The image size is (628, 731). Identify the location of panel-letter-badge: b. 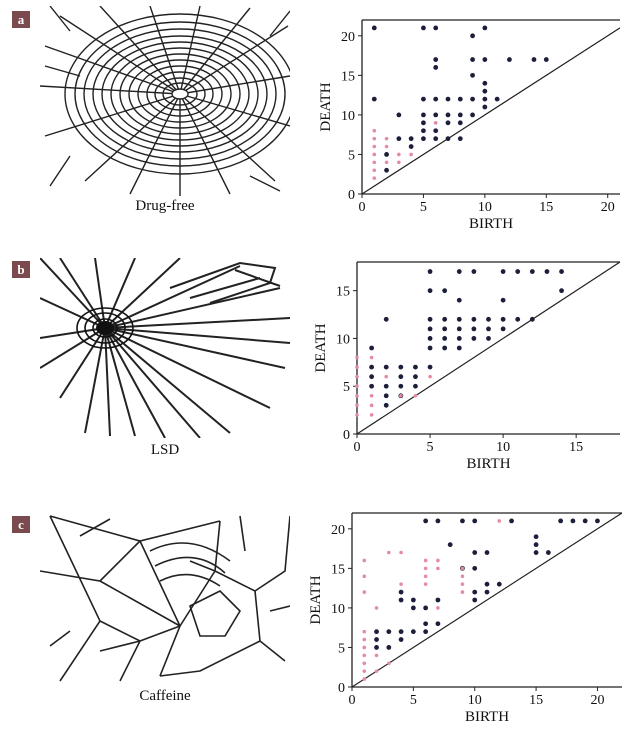
(21, 269).